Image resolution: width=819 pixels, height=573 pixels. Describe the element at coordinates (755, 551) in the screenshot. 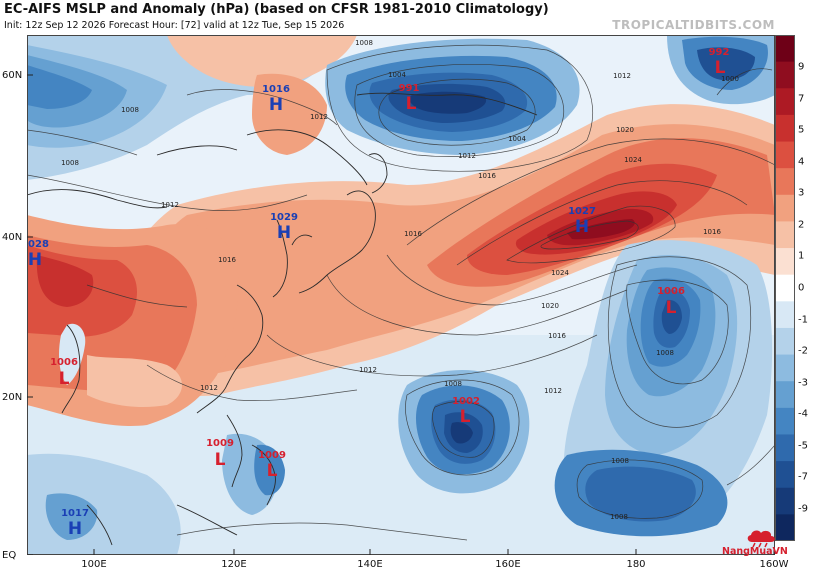

I see `logo-text: NangMuaVN` at that location.